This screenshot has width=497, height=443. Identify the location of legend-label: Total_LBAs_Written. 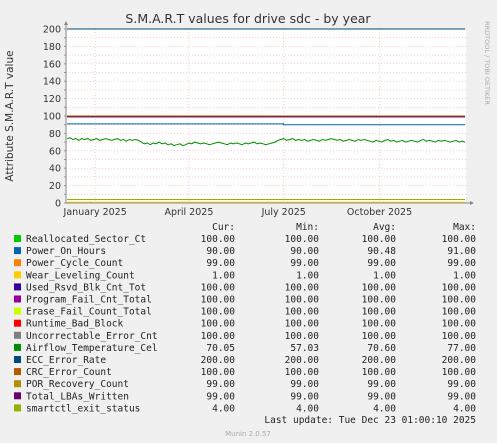
(77, 396).